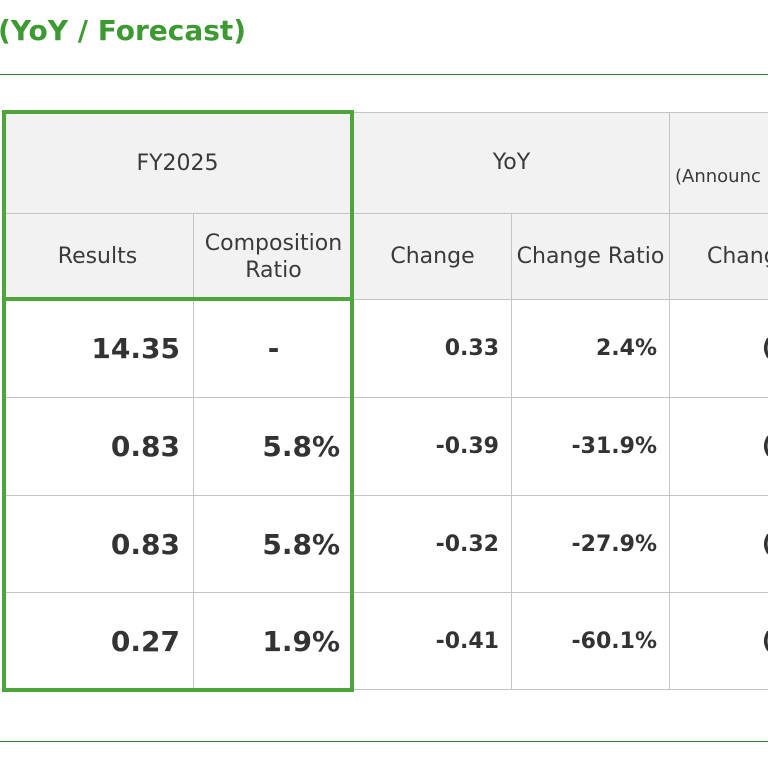 The height and width of the screenshot is (768, 768). Describe the element at coordinates (384, 74) in the screenshot. I see `top-divider` at that location.